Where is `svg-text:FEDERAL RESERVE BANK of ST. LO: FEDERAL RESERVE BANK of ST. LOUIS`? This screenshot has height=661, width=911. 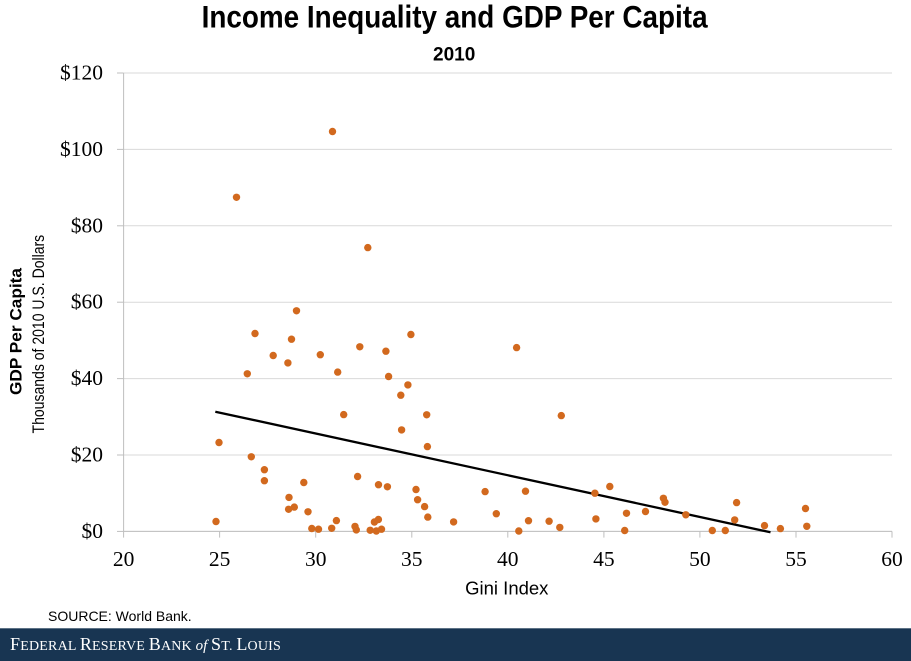 svg-text:FEDERAL RESERVE BANK of ST. LO: FEDERAL RESERVE BANK of ST. LOUIS is located at coordinates (145, 644).